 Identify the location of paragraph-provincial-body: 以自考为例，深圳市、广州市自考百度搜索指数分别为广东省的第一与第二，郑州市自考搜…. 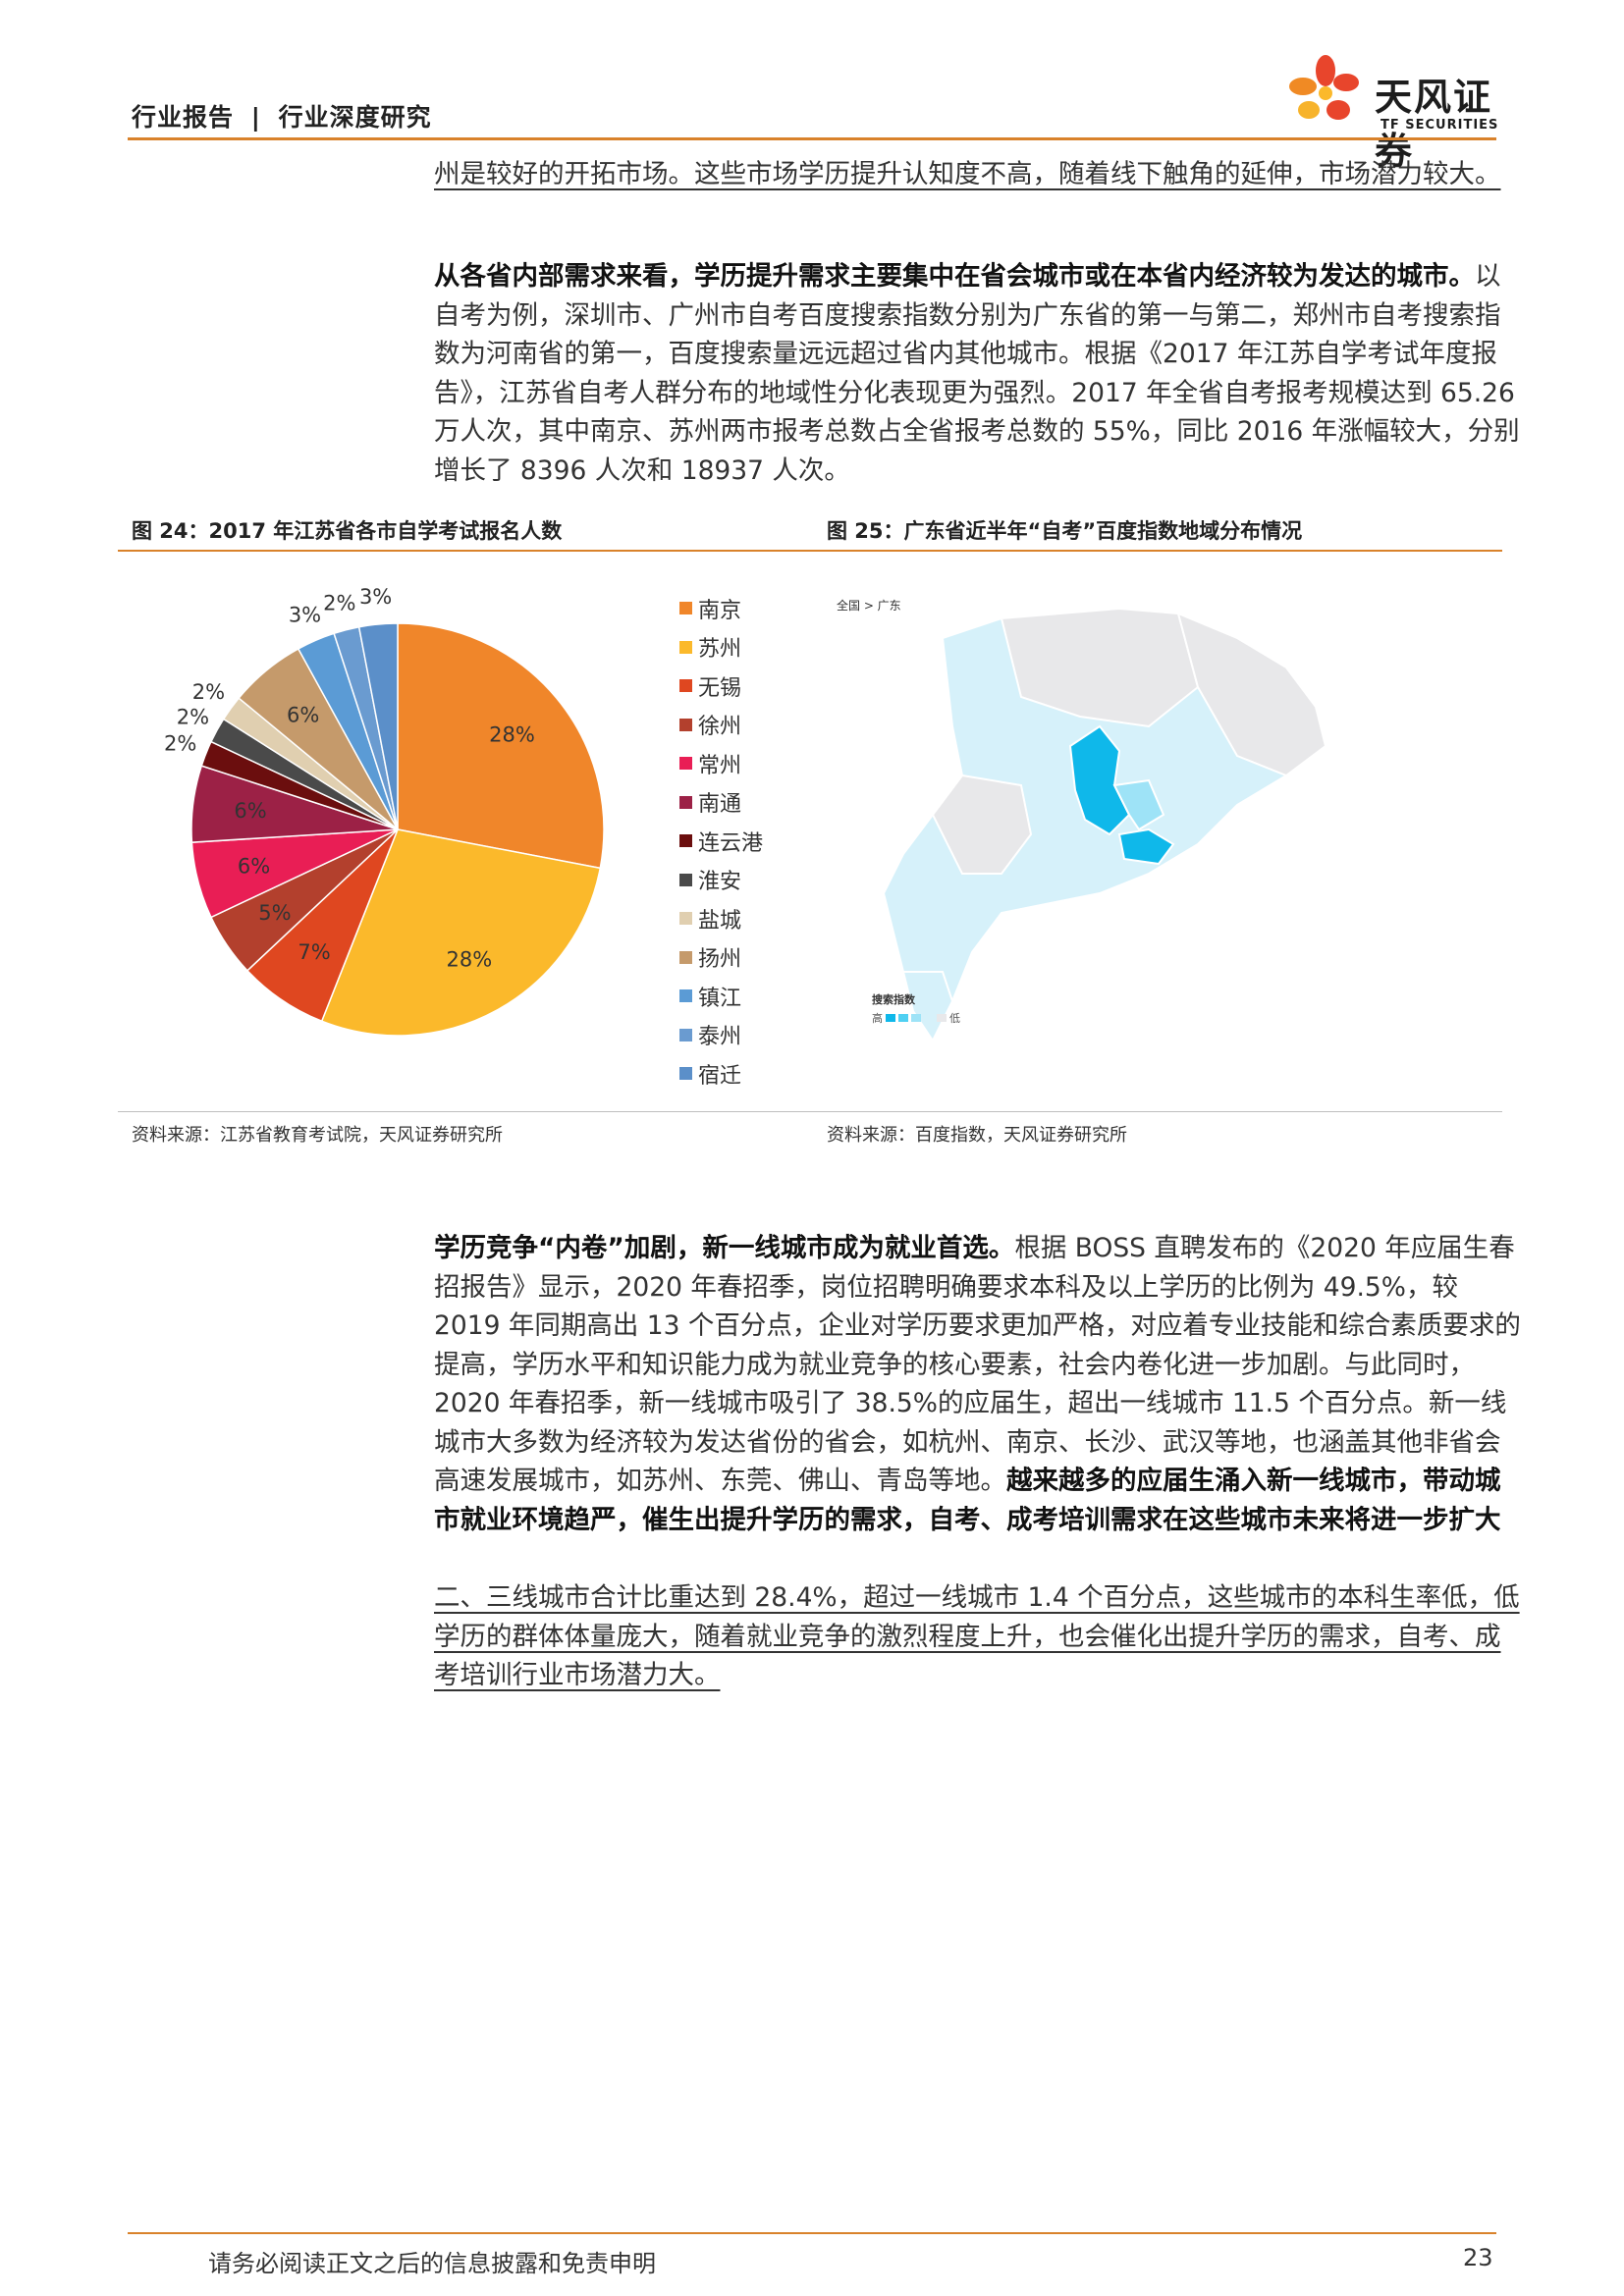
(977, 373).